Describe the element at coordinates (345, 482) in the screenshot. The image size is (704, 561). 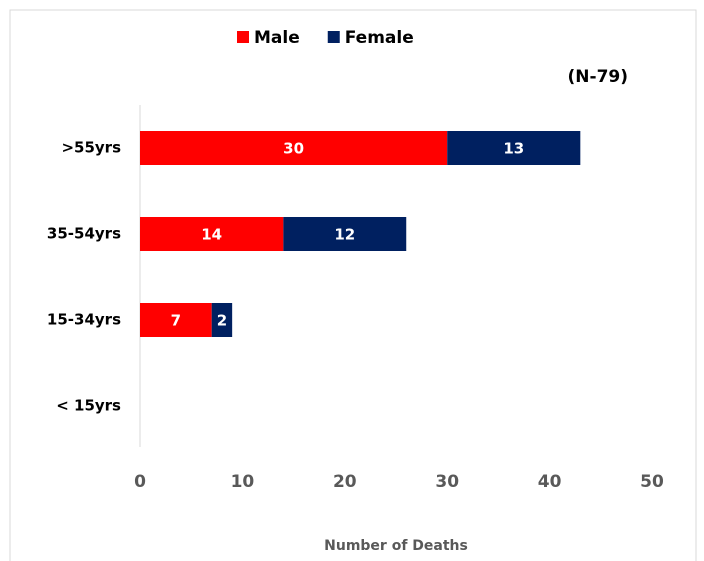
I see `x-tick-label: 20` at that location.